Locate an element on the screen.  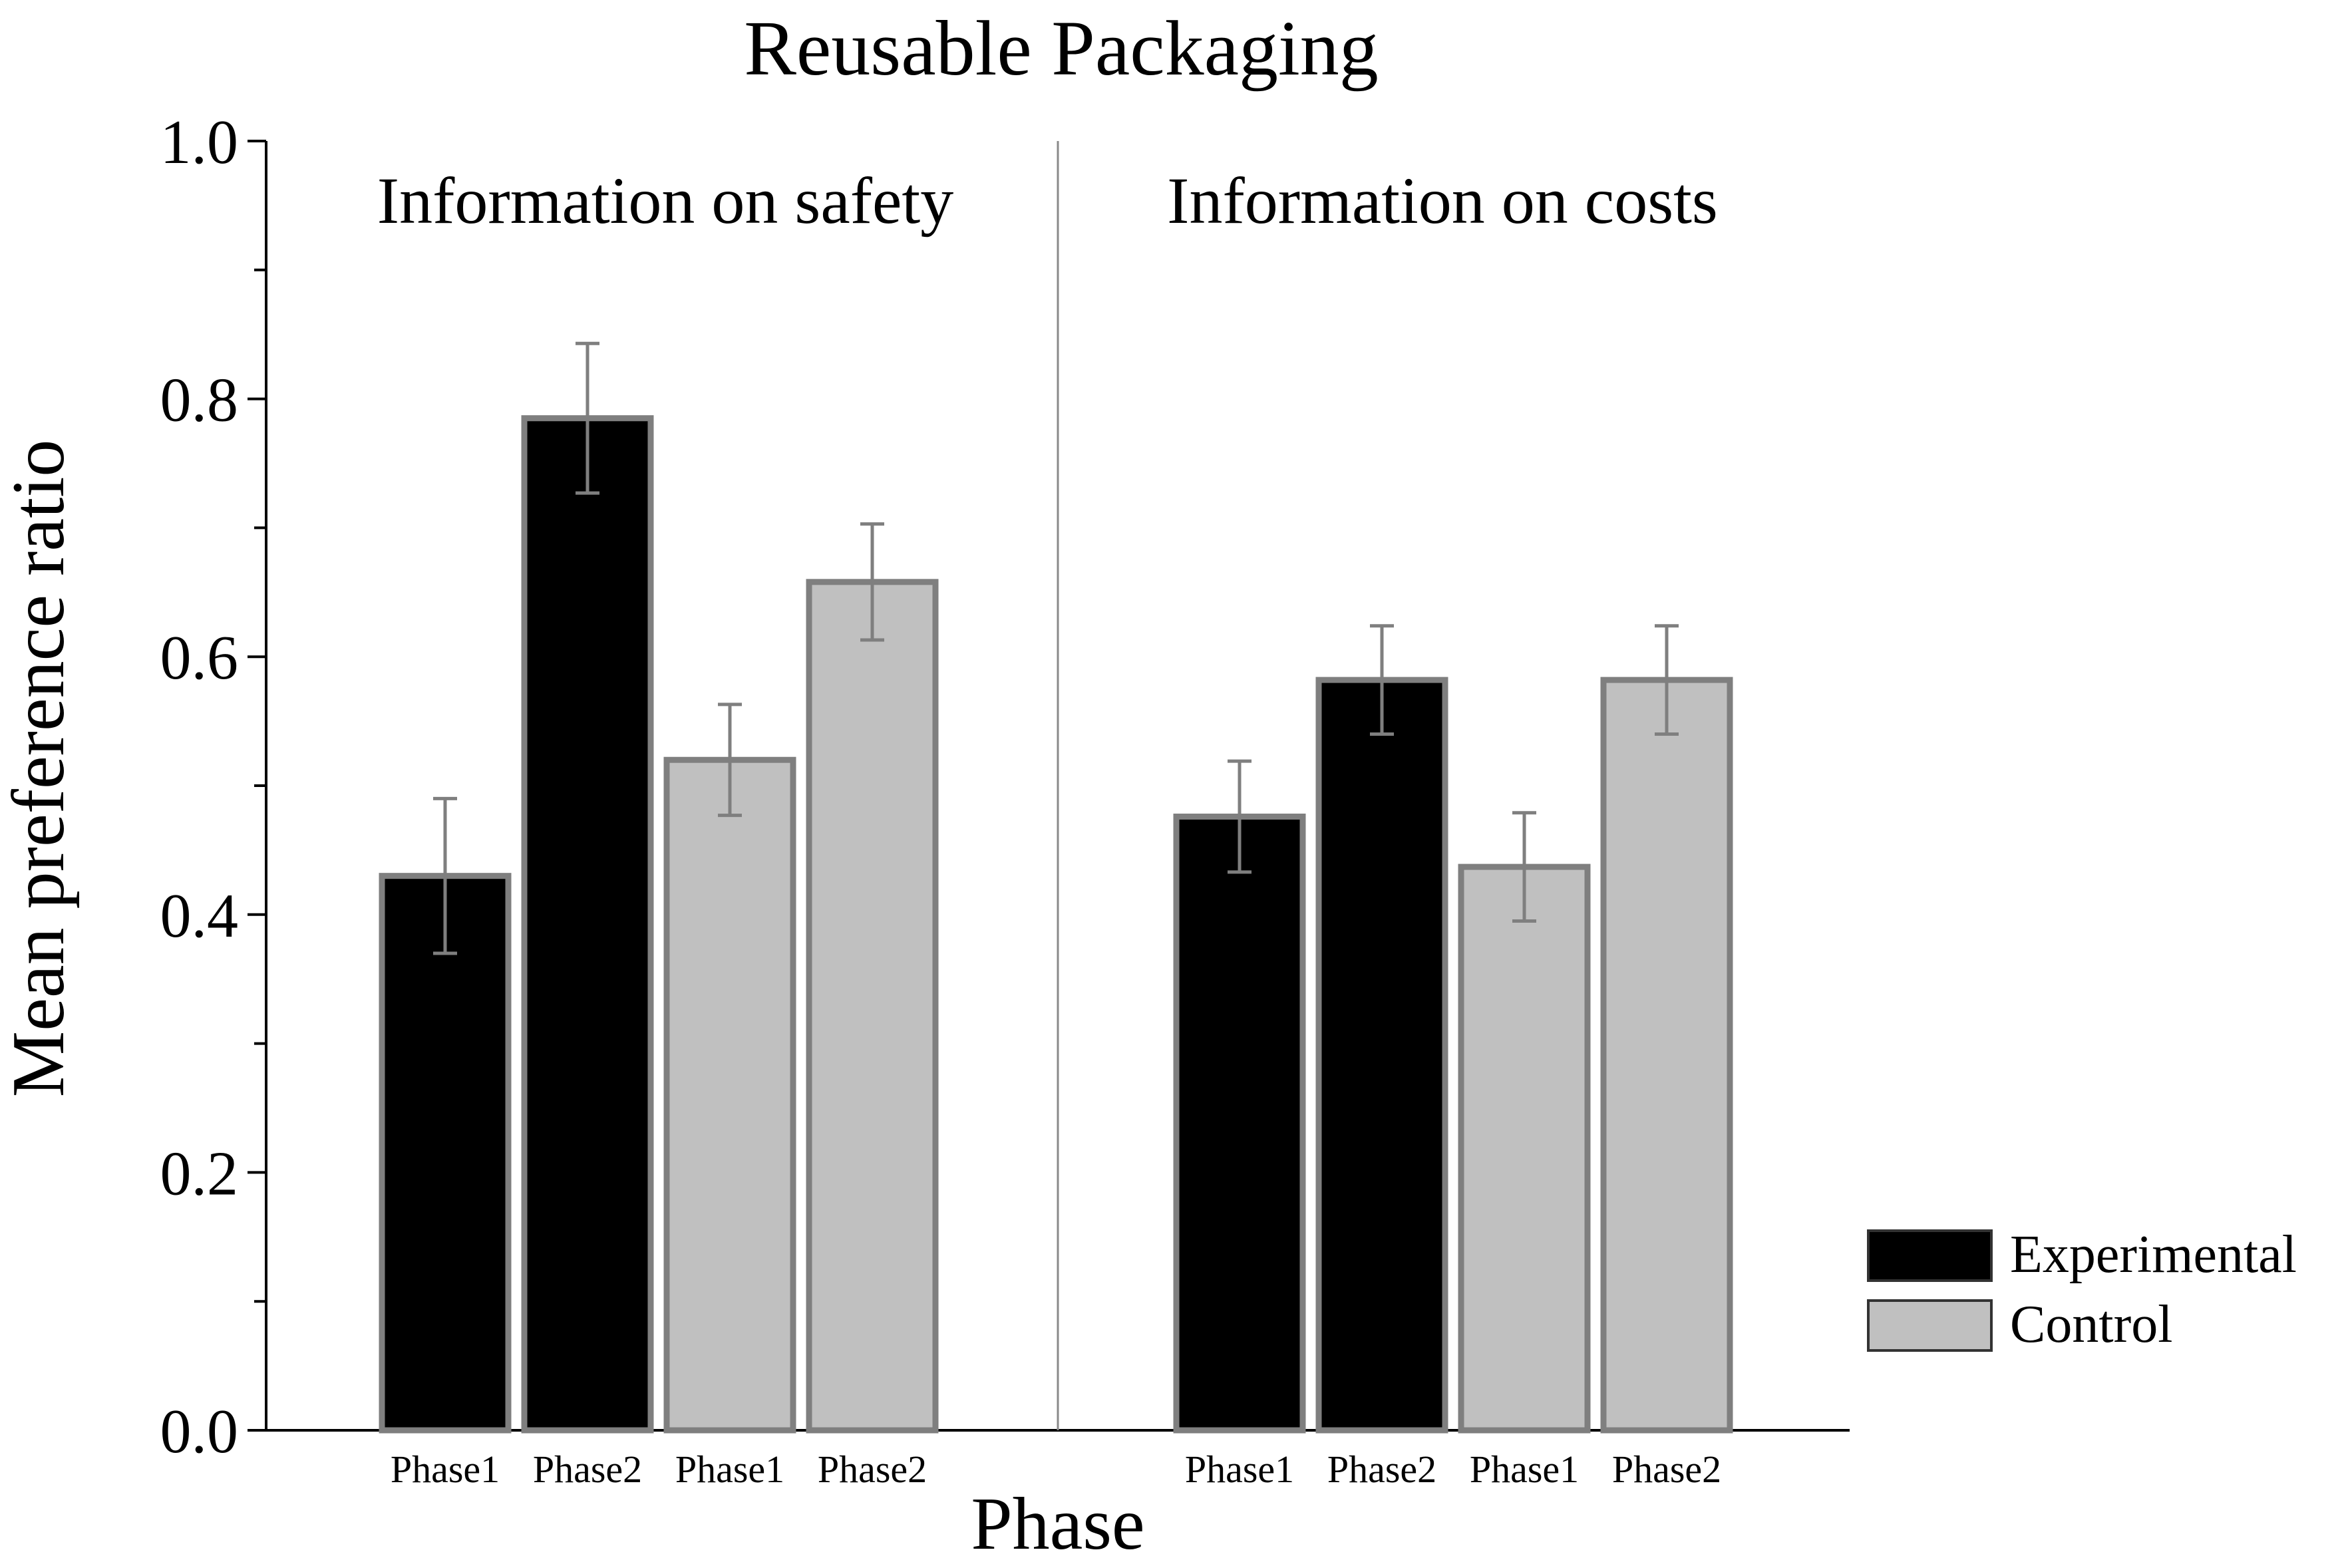
x-axis-title: Phase is located at coordinates (1057, 1524).